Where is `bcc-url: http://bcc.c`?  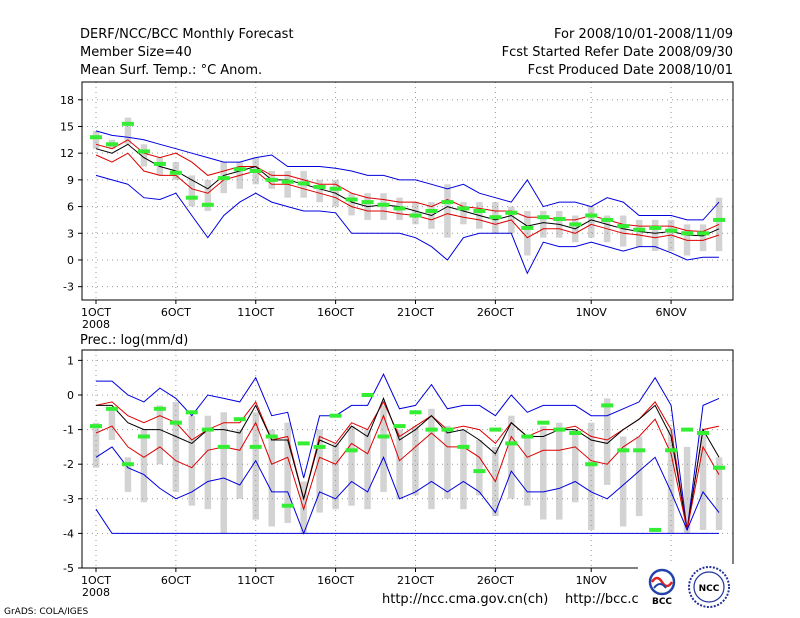 bcc-url: http://bcc.c is located at coordinates (602, 599).